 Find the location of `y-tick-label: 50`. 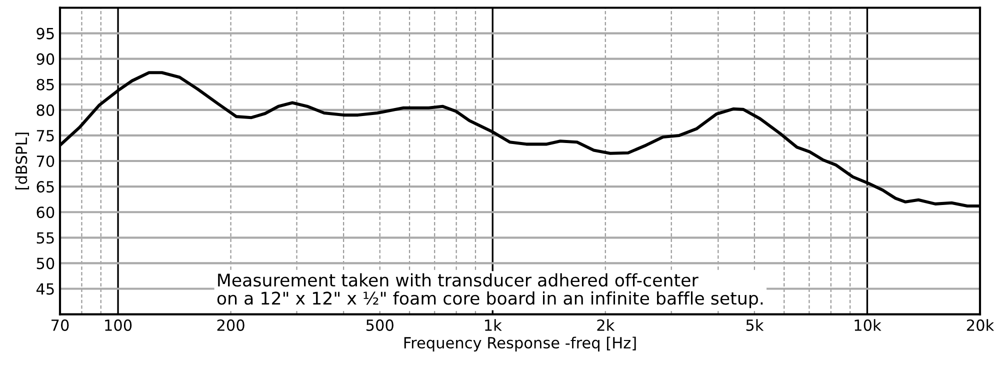

y-tick-label: 50 is located at coordinates (45, 264).